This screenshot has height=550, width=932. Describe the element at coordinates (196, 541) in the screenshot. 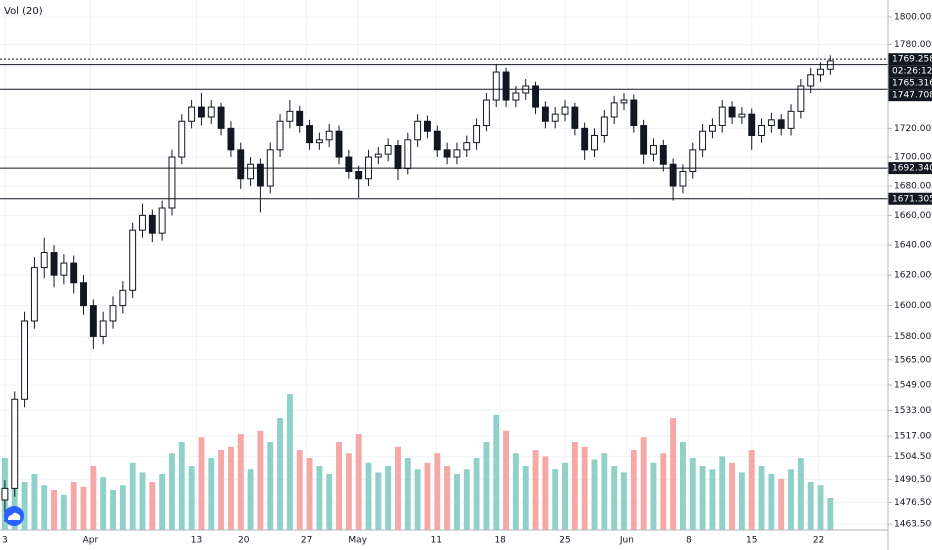

I see `x-tick-label: 13` at that location.